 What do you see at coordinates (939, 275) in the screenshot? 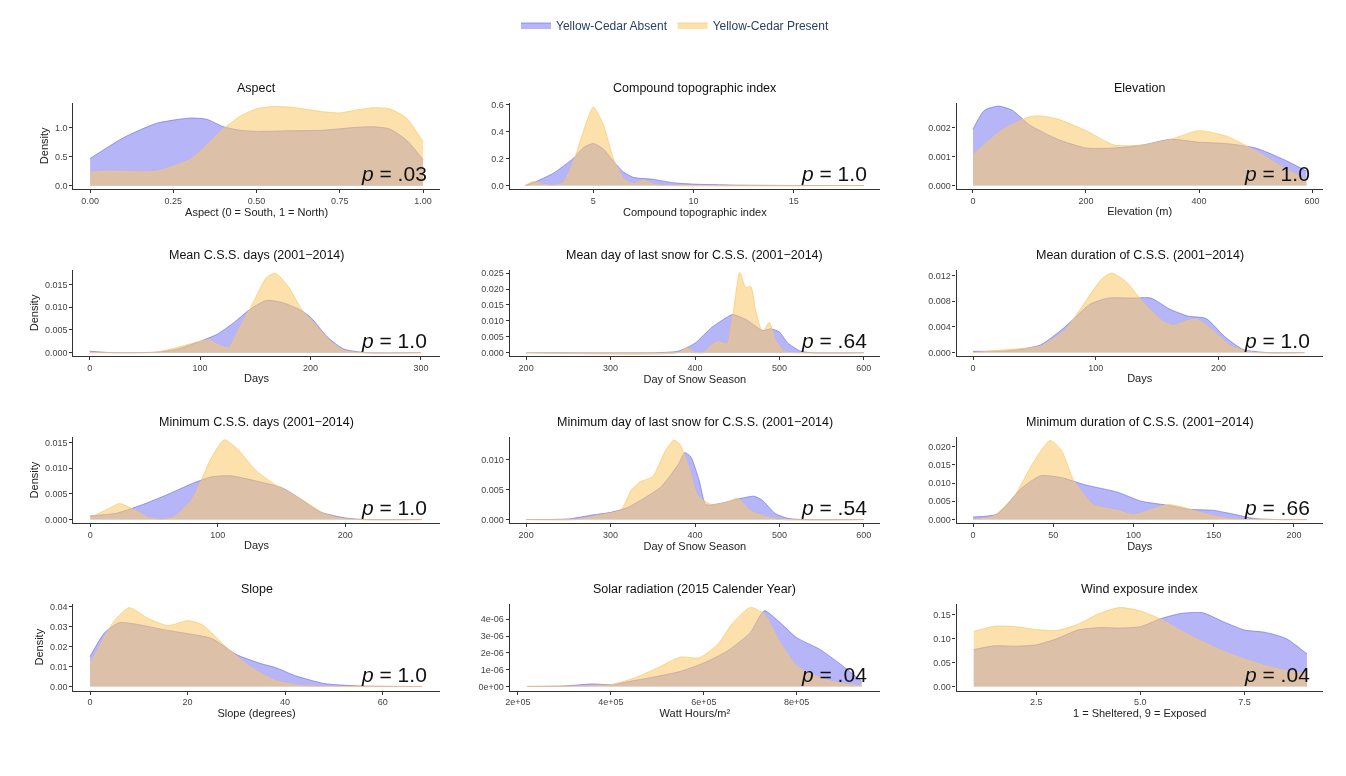
I see `y-tick-label: 0.012` at bounding box center [939, 275].